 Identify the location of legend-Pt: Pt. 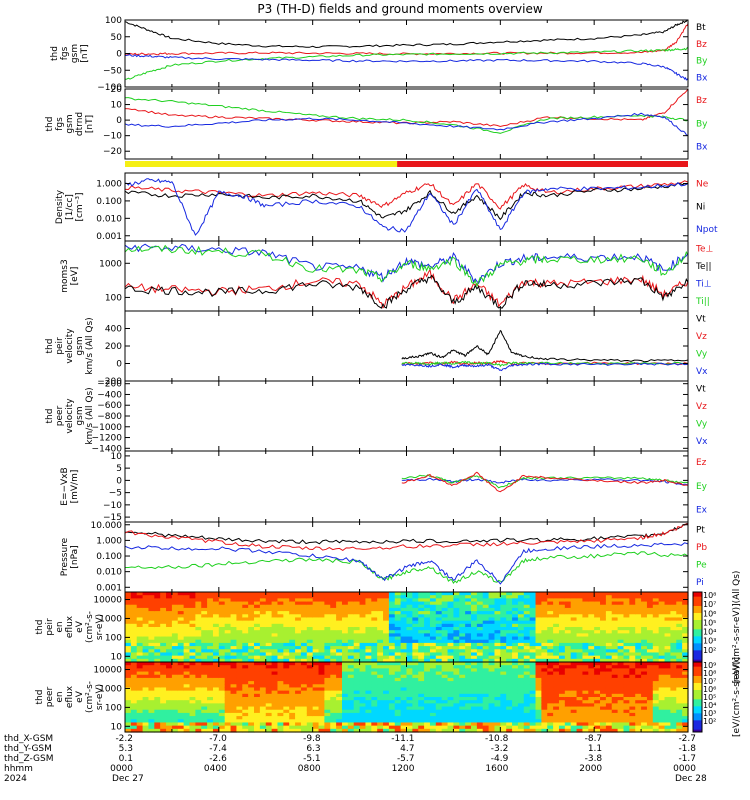
(700, 531).